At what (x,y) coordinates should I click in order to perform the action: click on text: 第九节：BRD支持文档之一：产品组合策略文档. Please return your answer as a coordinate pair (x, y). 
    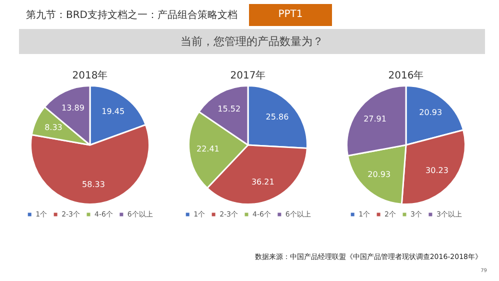
    Looking at the image, I should click on (132, 15).